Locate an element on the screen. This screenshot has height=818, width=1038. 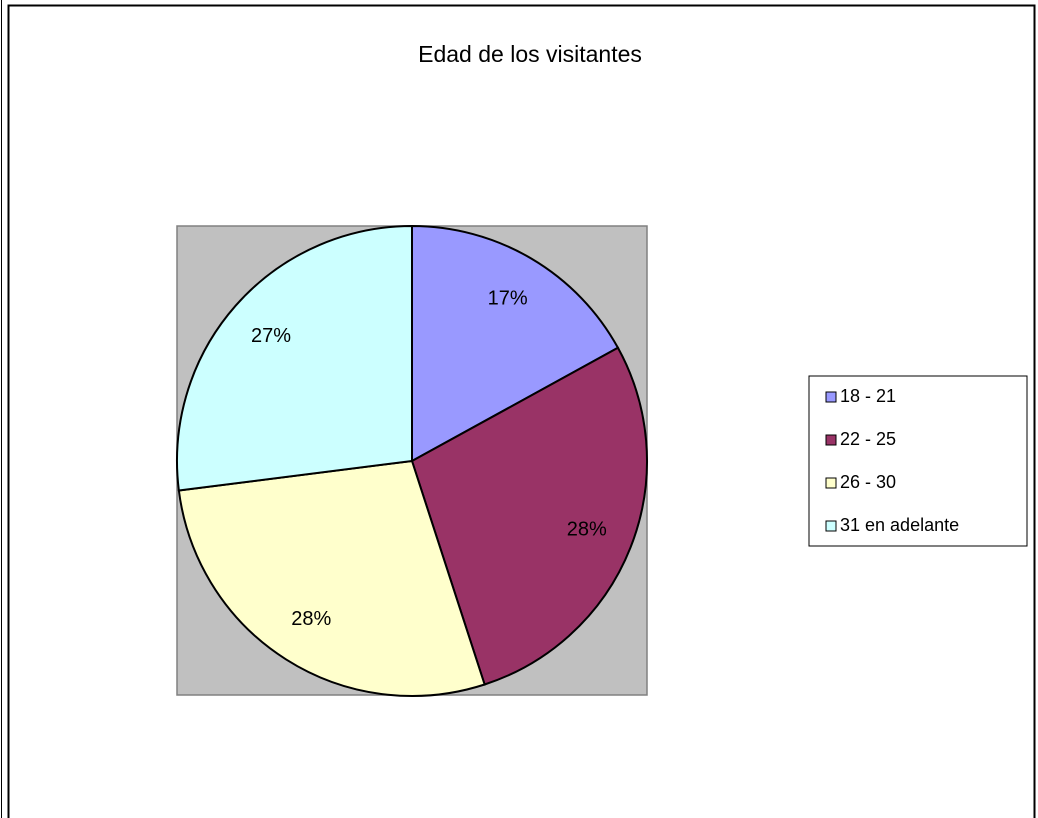
legend-label: 31 en adelante is located at coordinates (899, 525).